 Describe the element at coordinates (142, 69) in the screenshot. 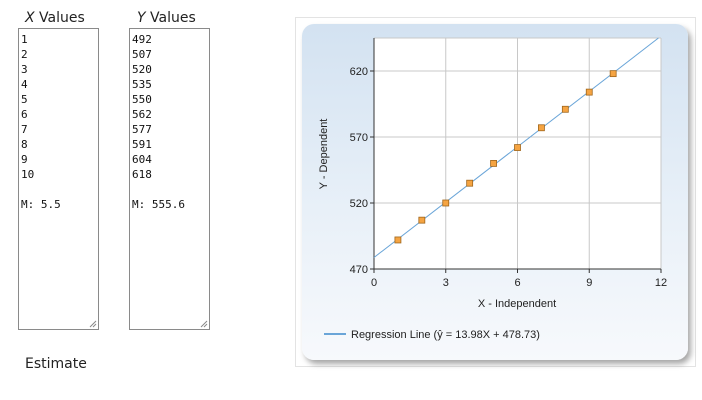

I see `y-value: 520` at that location.